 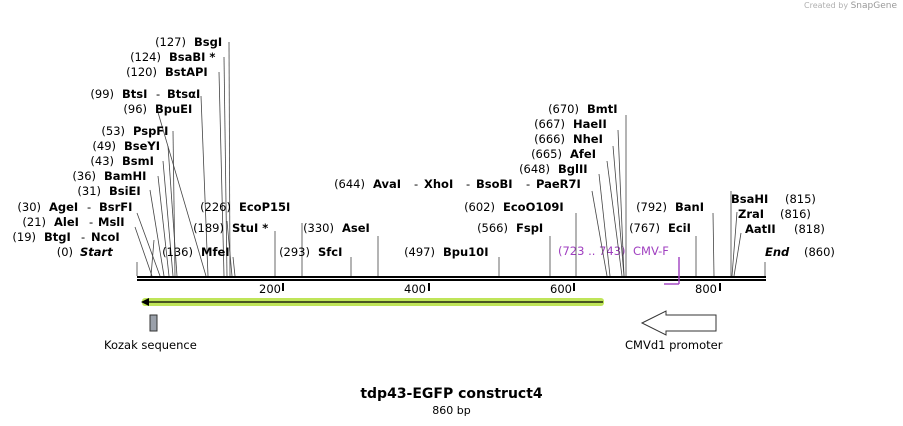 I want to click on svg-text: MfeI, so click(x=215, y=252).